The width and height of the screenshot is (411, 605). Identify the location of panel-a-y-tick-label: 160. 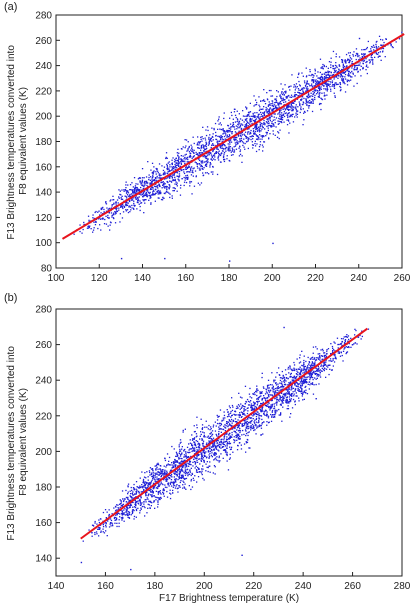
(43, 167).